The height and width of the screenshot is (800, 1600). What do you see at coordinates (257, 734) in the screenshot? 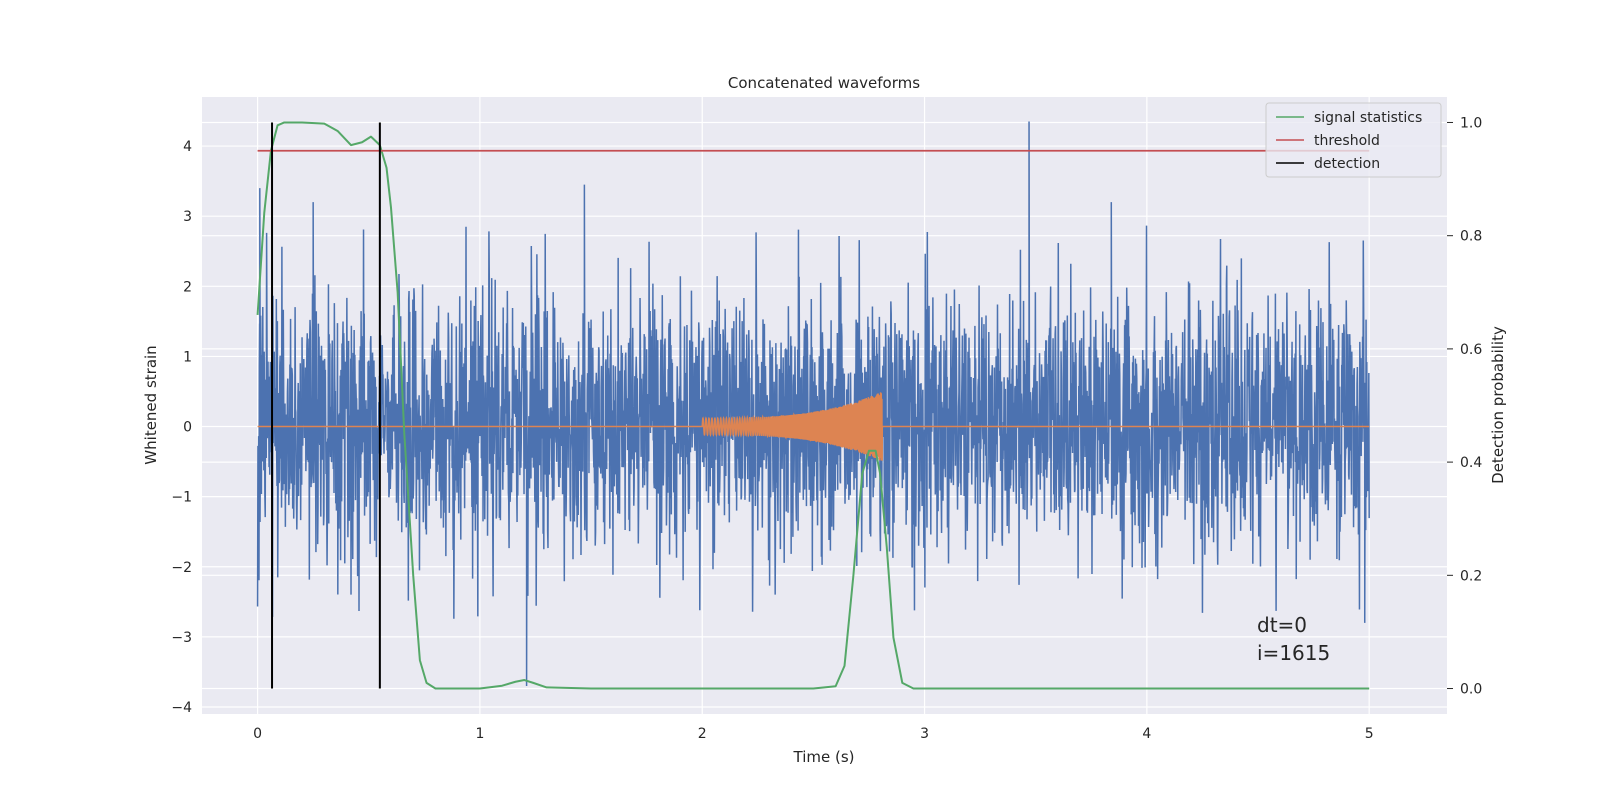
I see `x-tick-label: 0` at bounding box center [257, 734].